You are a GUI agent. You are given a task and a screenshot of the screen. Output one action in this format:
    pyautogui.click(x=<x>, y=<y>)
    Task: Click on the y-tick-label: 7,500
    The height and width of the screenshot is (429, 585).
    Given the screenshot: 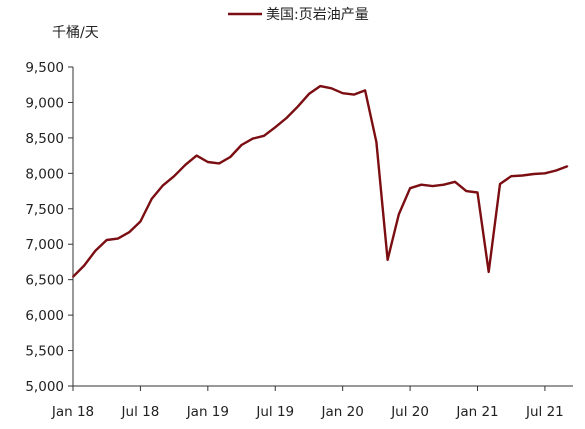 What is the action you would take?
    pyautogui.click(x=44, y=210)
    